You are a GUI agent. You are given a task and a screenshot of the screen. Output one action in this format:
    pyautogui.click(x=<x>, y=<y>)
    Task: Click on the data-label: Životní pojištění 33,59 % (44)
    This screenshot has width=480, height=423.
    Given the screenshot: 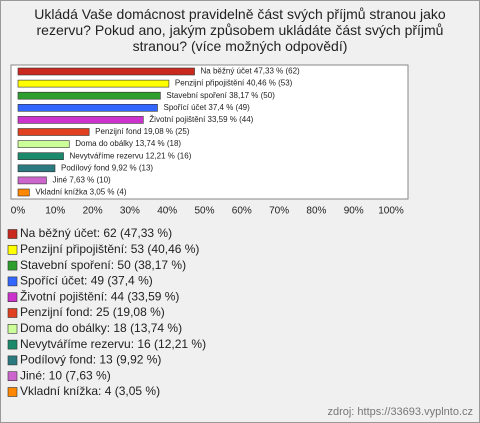 What is the action you would take?
    pyautogui.click(x=201, y=119)
    